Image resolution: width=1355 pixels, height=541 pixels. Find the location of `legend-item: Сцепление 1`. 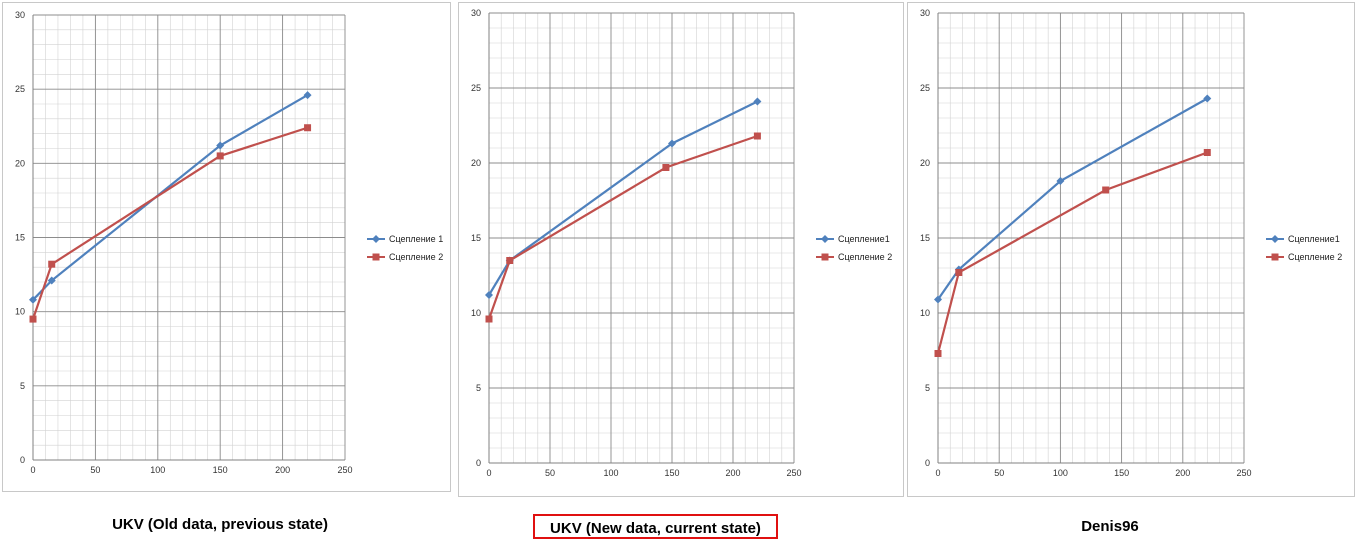

legend-item: Сцепление 1 is located at coordinates (405, 239).